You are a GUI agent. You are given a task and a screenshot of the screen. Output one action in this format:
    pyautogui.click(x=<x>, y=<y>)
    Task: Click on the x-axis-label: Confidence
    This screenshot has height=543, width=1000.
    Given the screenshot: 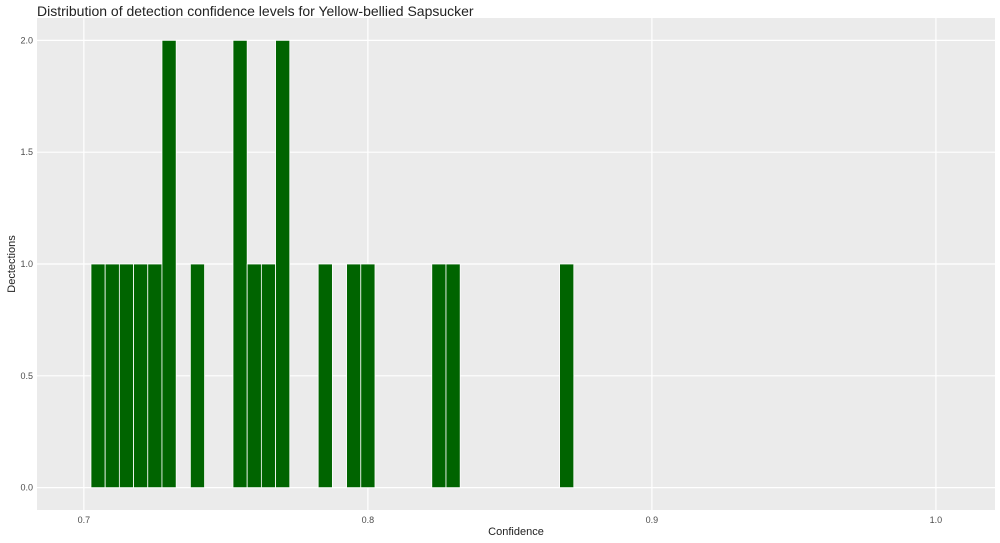 What is the action you would take?
    pyautogui.click(x=516, y=532)
    